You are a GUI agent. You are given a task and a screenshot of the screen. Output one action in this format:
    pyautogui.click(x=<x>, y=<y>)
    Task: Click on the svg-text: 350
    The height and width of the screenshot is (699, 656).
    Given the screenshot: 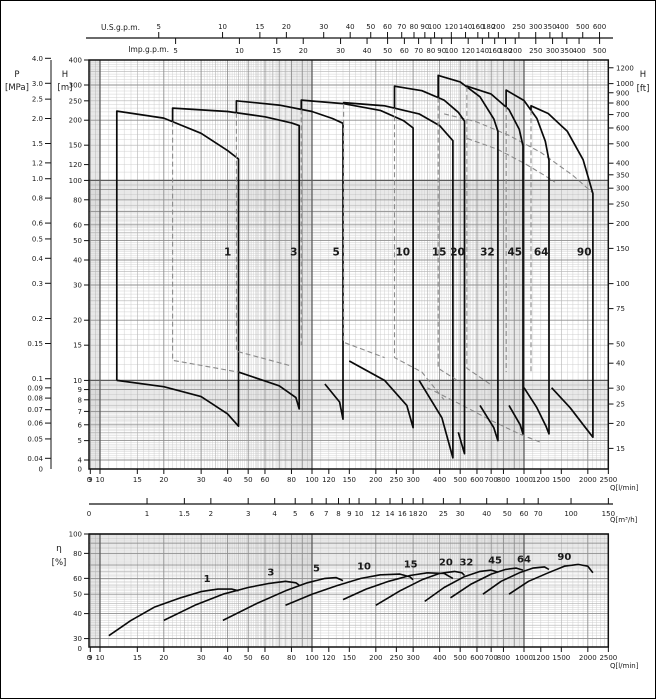 What is the action you would take?
    pyautogui.click(x=549, y=27)
    